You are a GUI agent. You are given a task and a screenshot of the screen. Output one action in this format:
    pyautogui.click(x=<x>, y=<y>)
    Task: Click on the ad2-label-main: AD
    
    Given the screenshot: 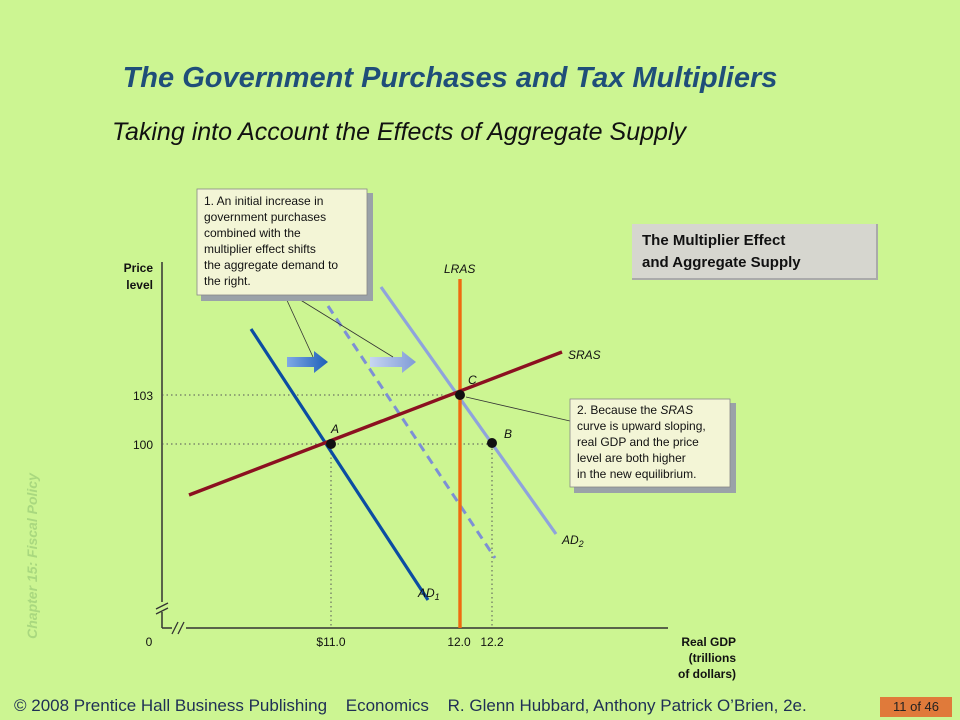 What is the action you would take?
    pyautogui.click(x=570, y=540)
    